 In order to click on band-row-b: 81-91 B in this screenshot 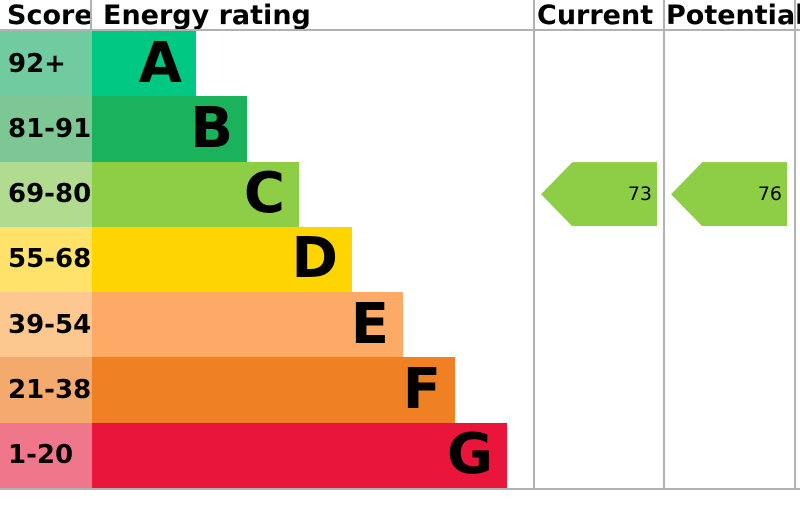, I will do `click(400, 128)`.